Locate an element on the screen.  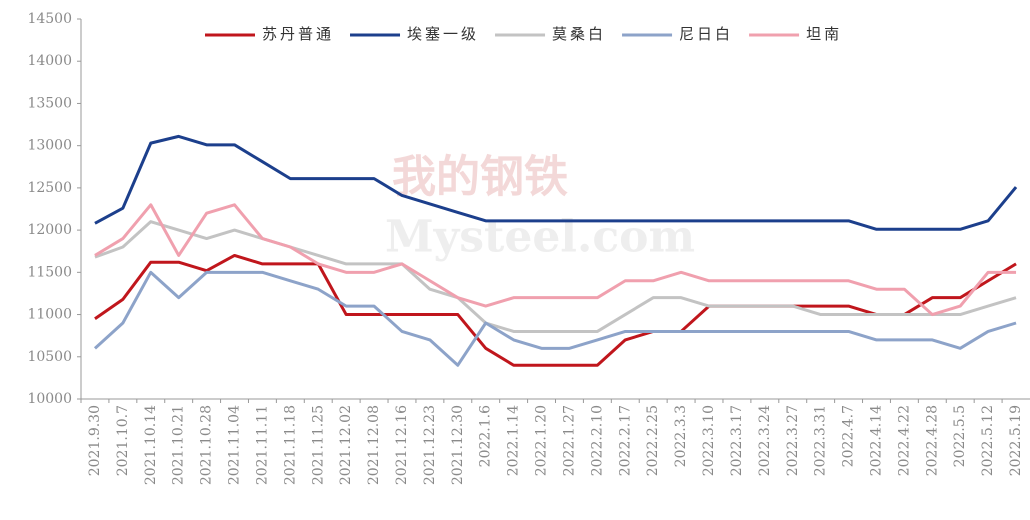
legend-label: 尼日白 is located at coordinates (706, 34).